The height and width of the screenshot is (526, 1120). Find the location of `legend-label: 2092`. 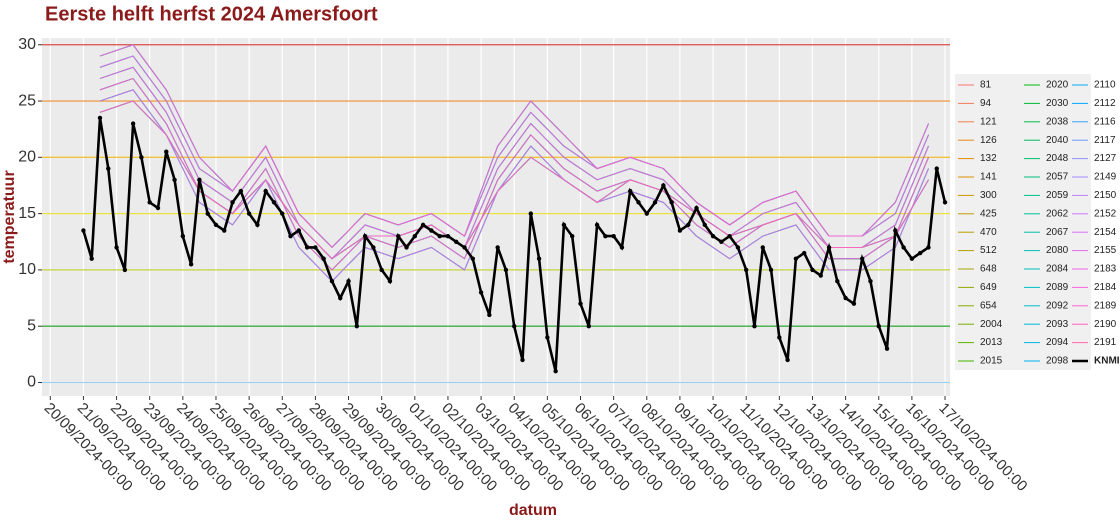

legend-label: 2092 is located at coordinates (1057, 305).